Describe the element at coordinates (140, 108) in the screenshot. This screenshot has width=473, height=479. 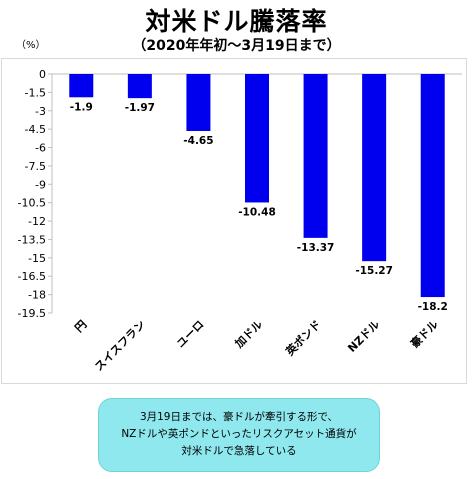
I see `data-label: -1.97` at that location.